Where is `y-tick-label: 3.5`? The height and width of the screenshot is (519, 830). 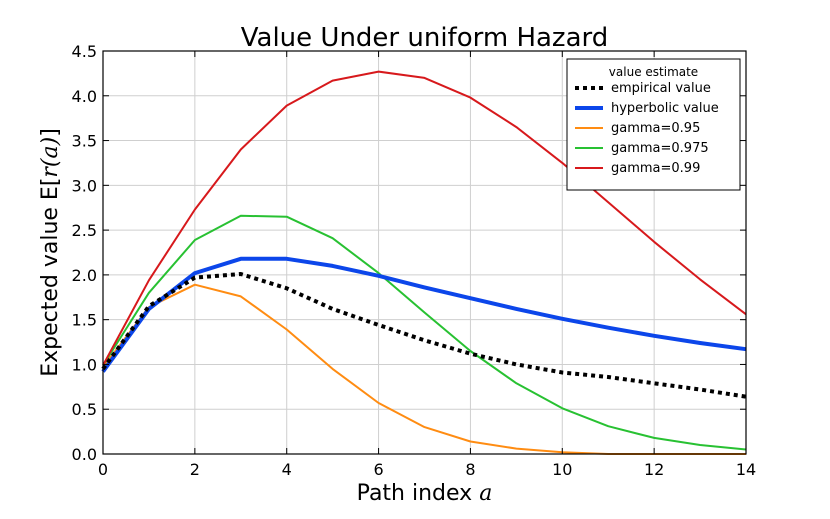
y-tick-label: 3.5 is located at coordinates (84, 141).